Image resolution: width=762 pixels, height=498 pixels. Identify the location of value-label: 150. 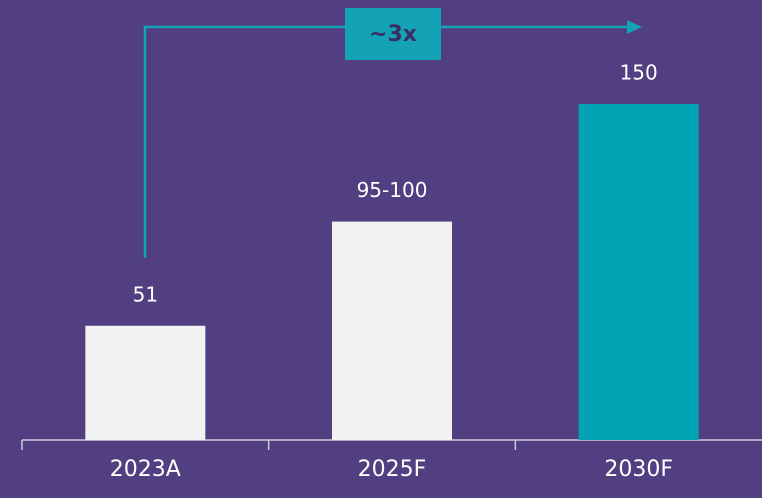
(639, 73).